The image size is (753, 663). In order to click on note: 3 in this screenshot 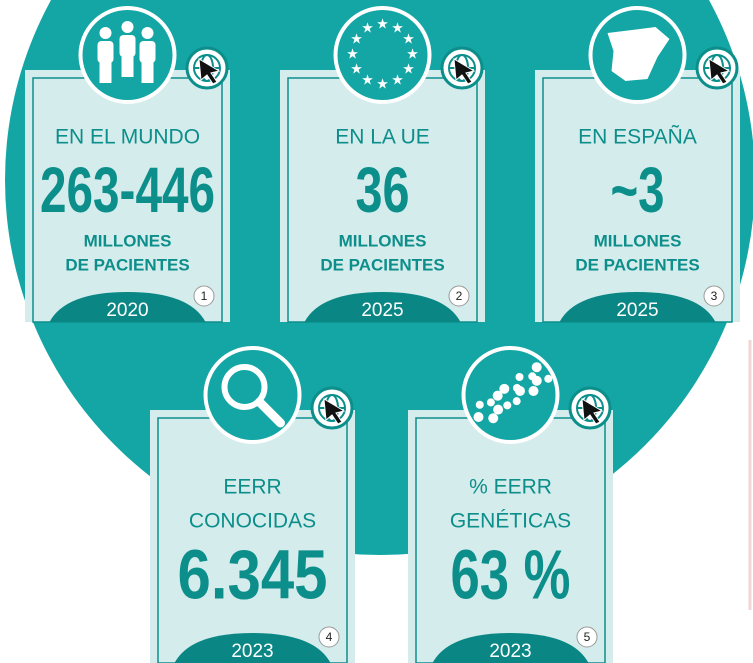, I will do `click(714, 296)`.